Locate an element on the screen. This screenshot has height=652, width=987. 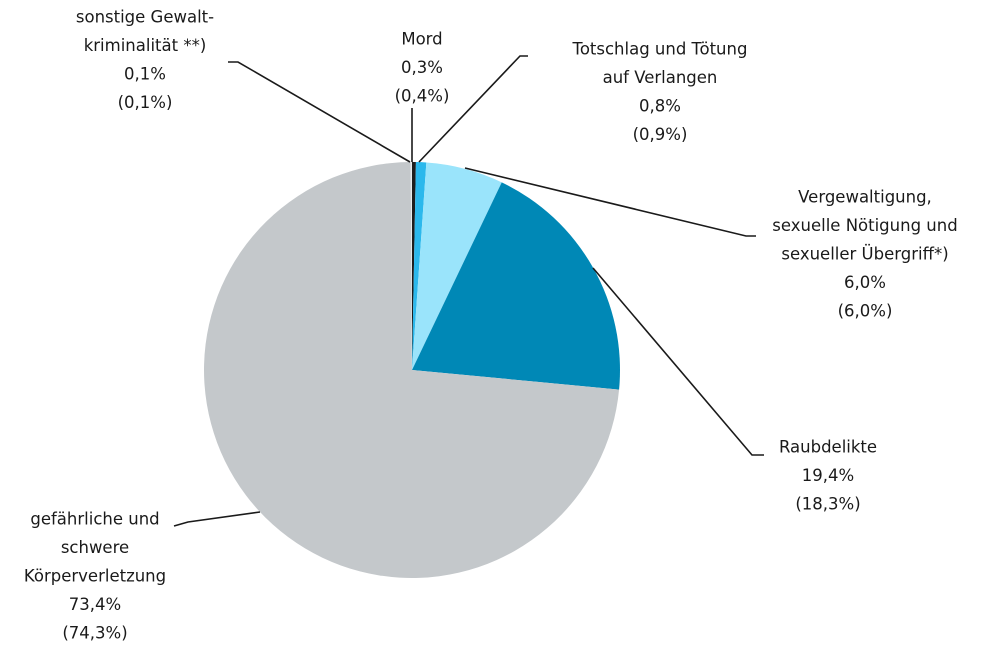
prior-value-label: (0,9%) is located at coordinates (660, 134).